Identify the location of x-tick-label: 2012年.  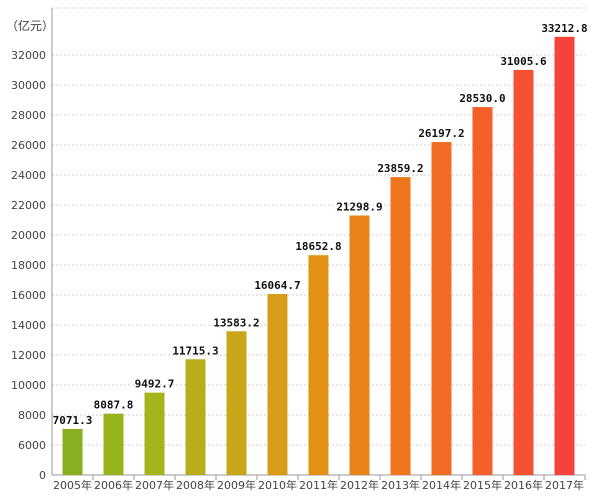
(359, 485).